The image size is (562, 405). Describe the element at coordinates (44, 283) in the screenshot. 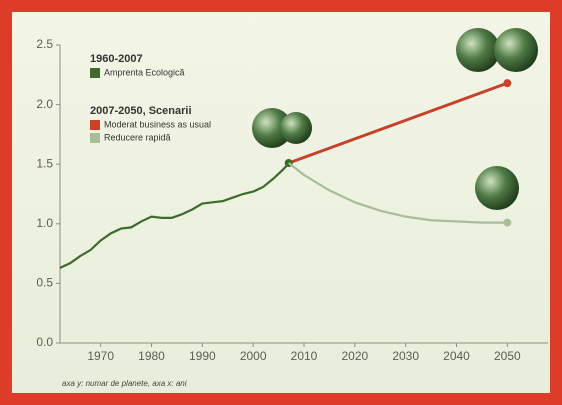

I see `y-tick-label: 0.5` at that location.